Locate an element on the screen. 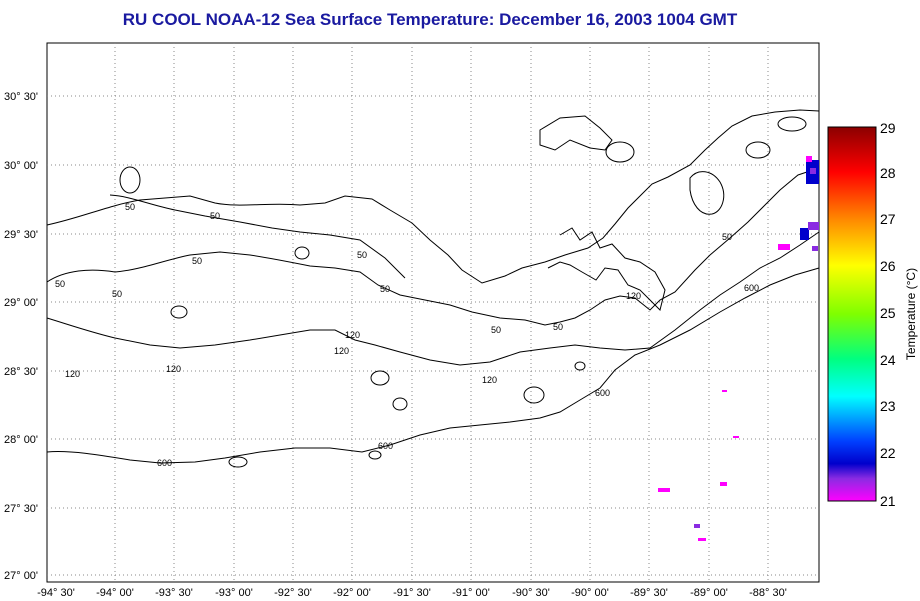 Image resolution: width=920 pixels, height=601 pixels. lat-label: 27° 00' is located at coordinates (21, 576).